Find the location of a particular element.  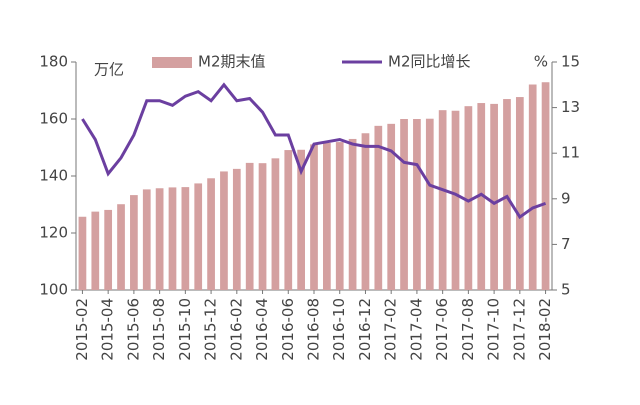

y2-tick-label: 15 is located at coordinates (570, 62).